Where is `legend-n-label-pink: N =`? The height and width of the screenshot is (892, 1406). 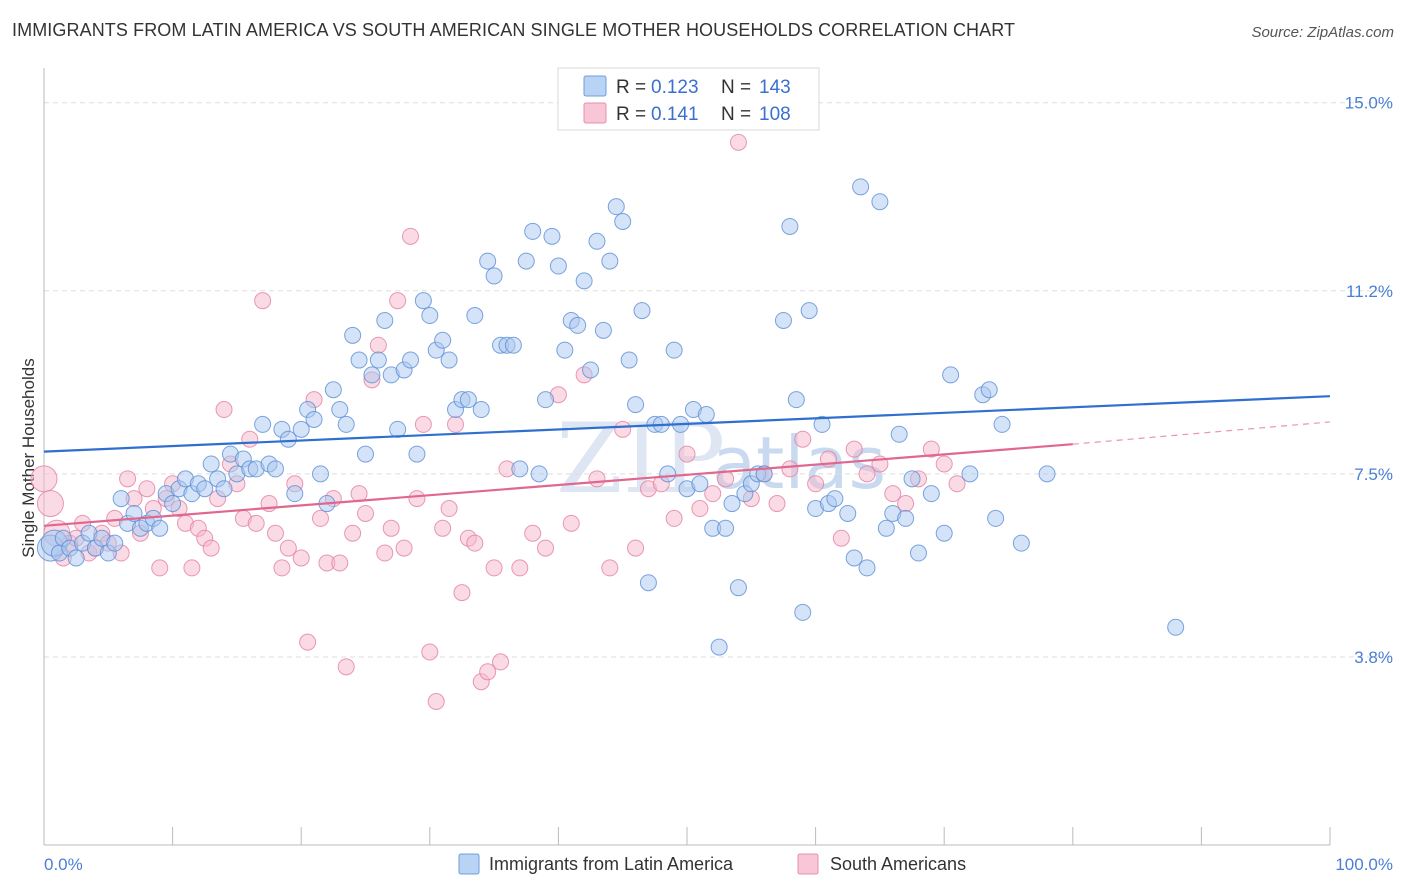 legend-n-label-pink: N = is located at coordinates (736, 114).